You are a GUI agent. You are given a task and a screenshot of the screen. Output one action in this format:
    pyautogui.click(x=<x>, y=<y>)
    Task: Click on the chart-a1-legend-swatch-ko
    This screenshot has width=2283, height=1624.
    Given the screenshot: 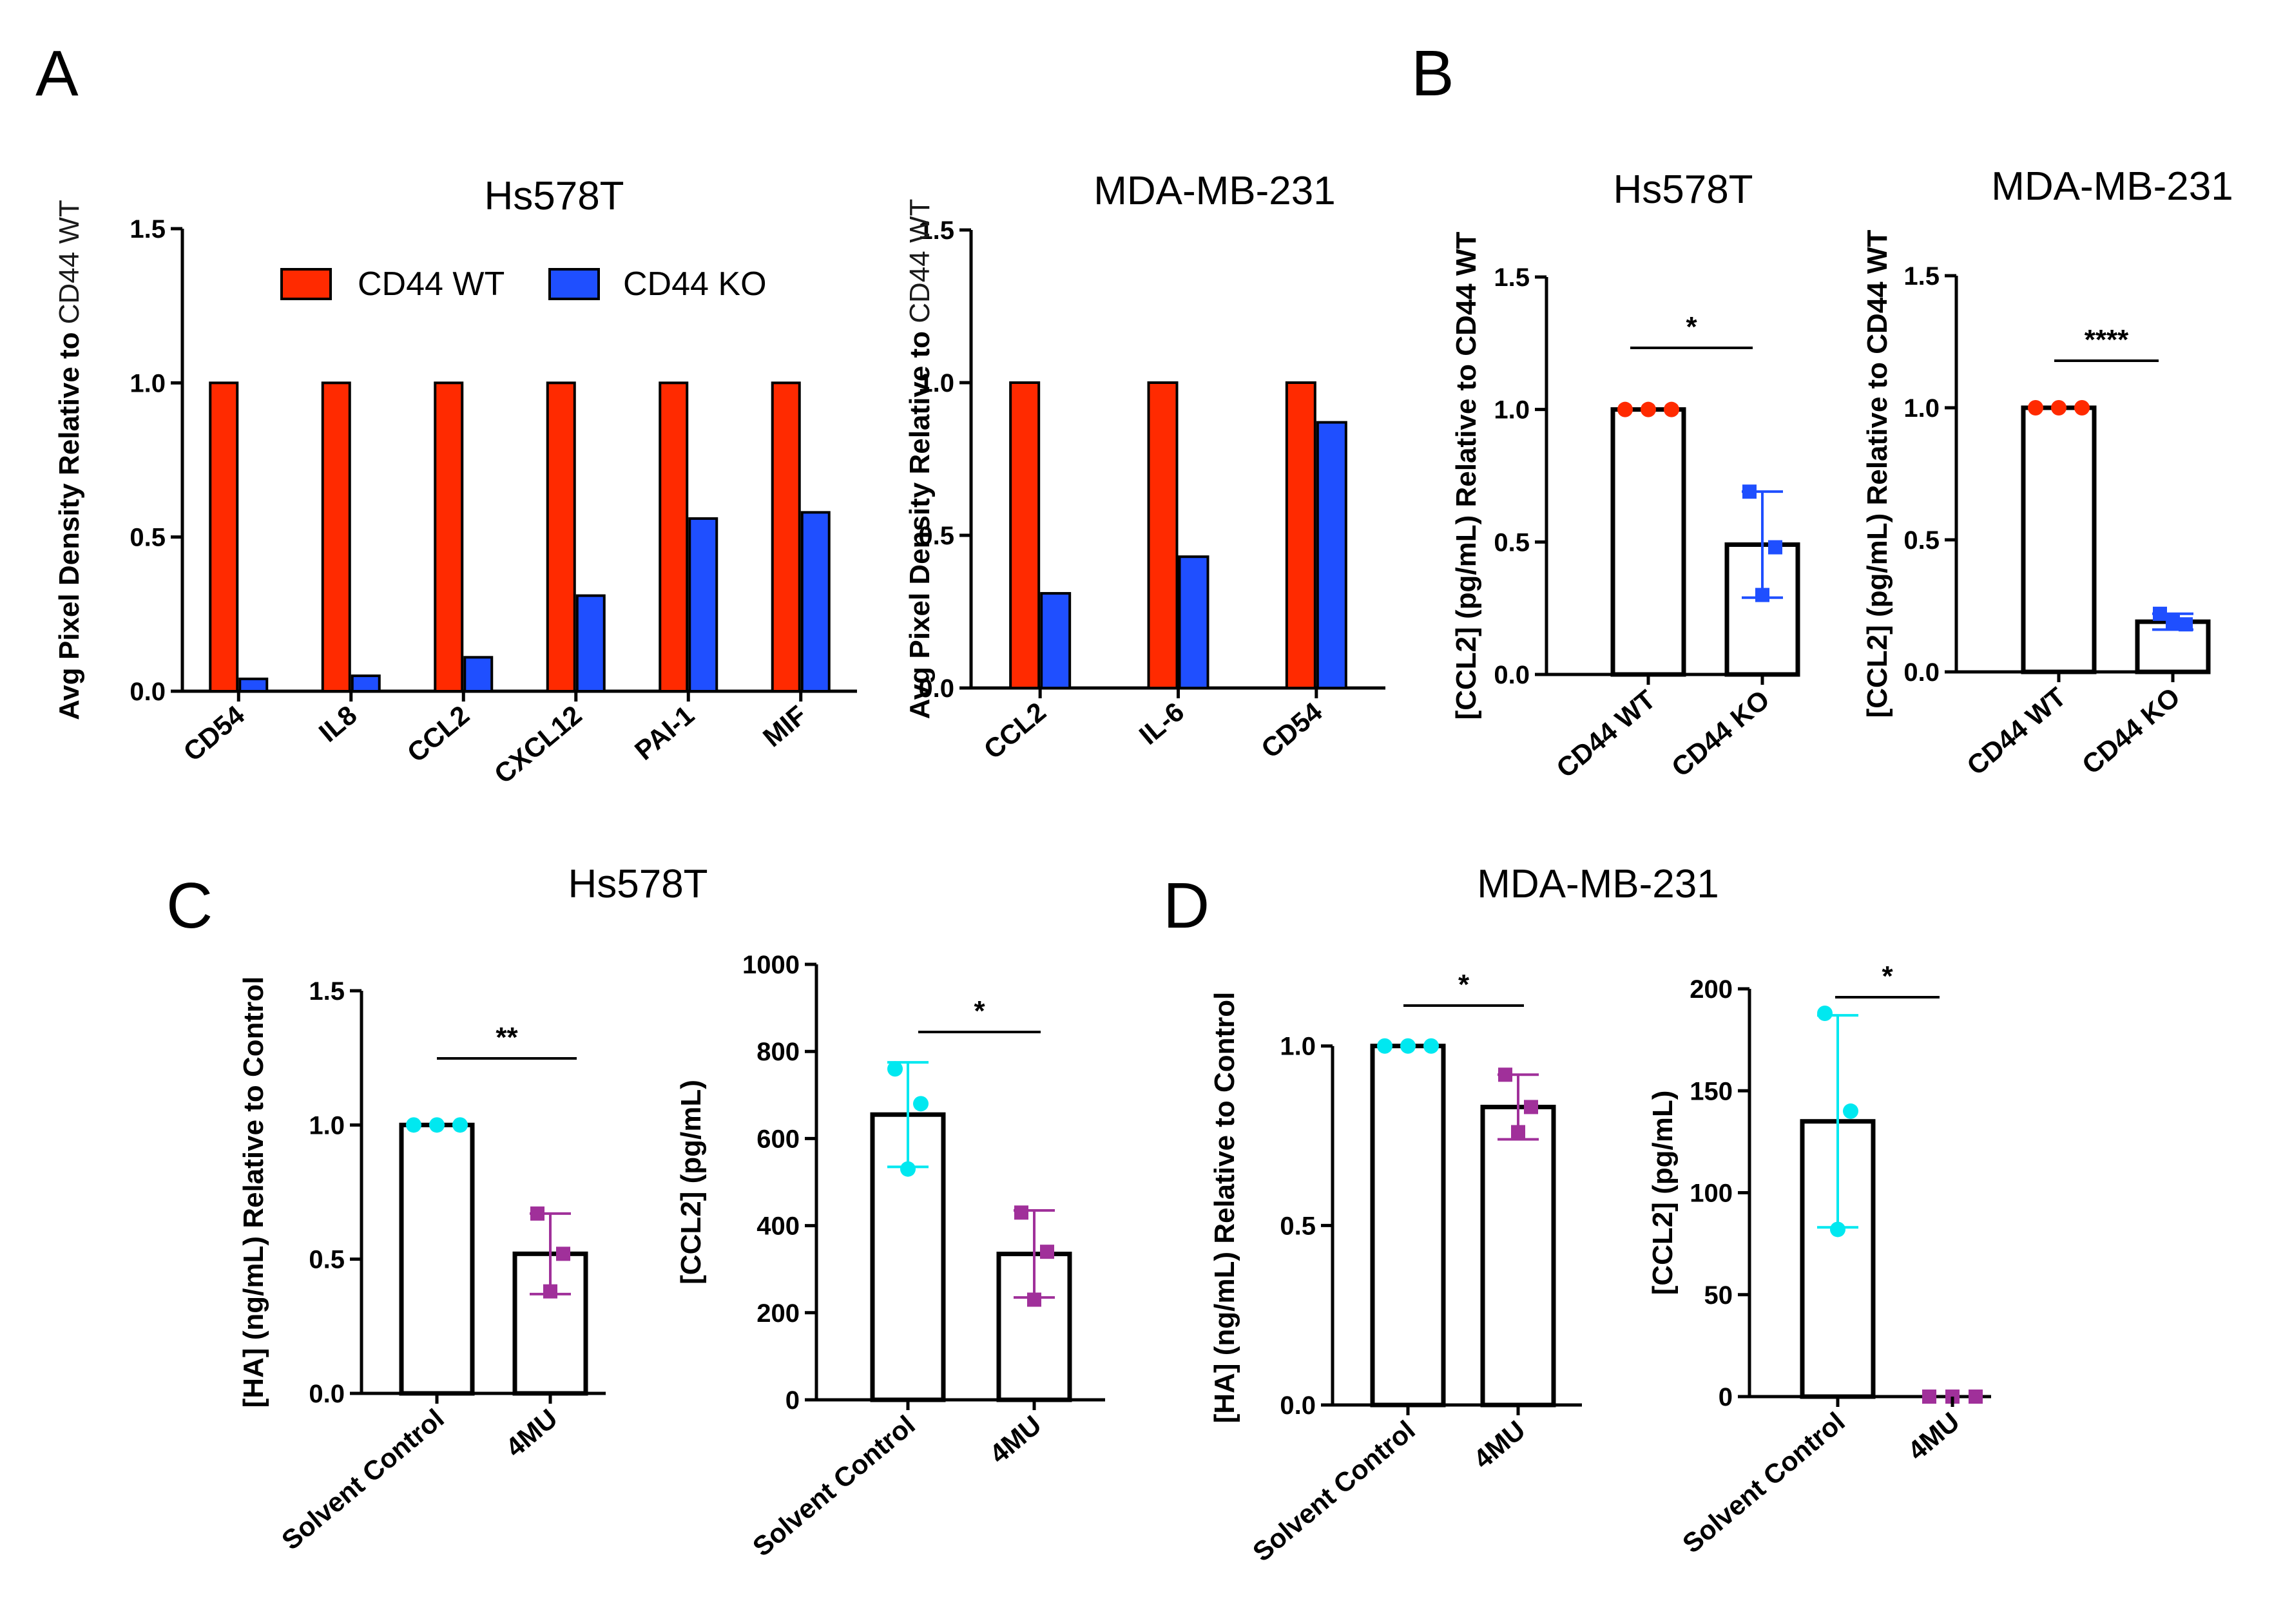 What is the action you would take?
    pyautogui.click(x=574, y=284)
    